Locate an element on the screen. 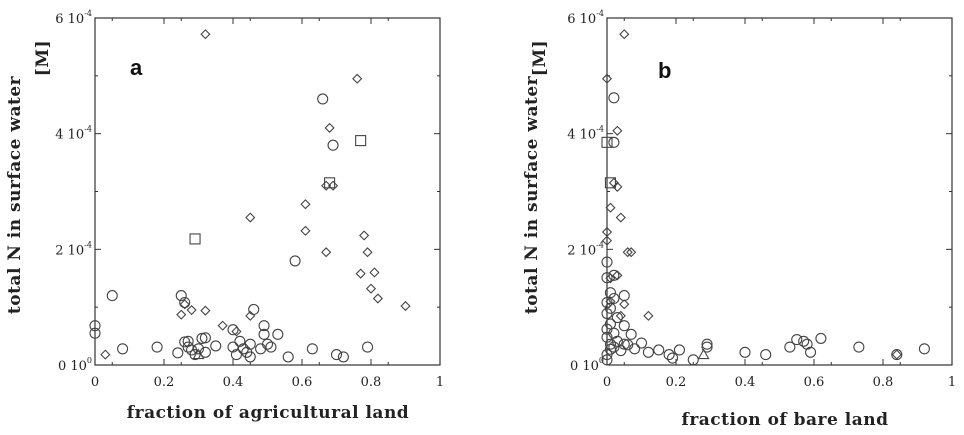 The height and width of the screenshot is (435, 964). chart-b-y-tick-label: 0 100 is located at coordinates (587, 365).